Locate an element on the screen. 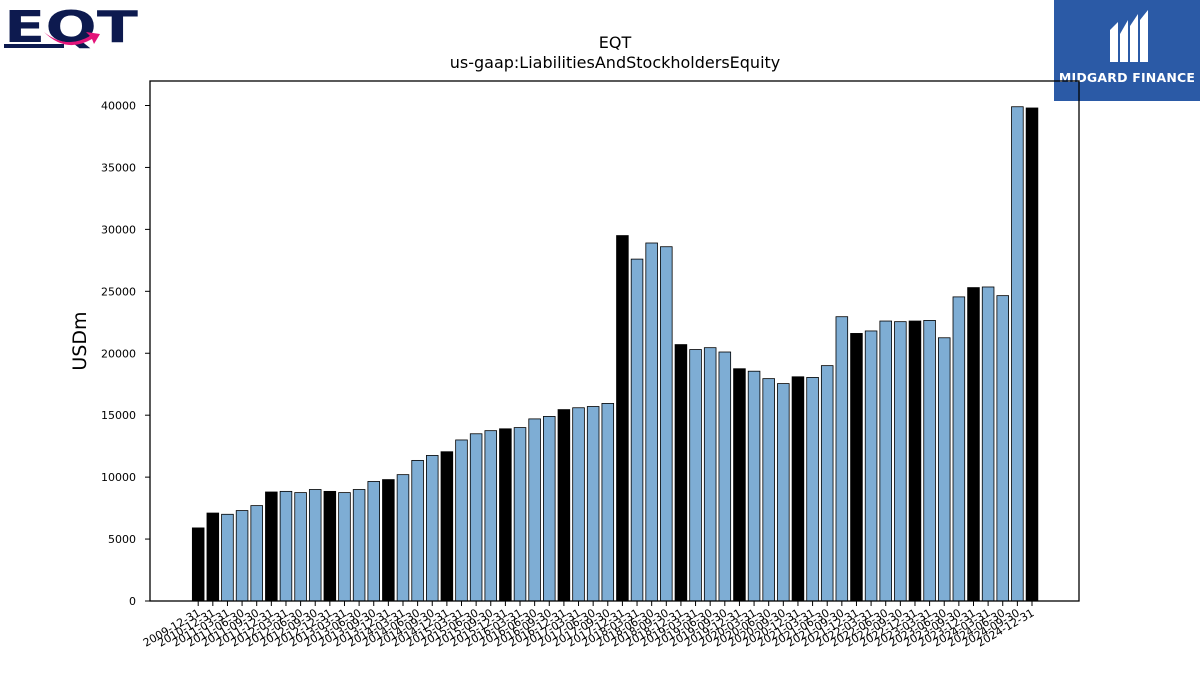 This screenshot has height=675, width=1200. y-tick-label: 10000 is located at coordinates (118, 477).